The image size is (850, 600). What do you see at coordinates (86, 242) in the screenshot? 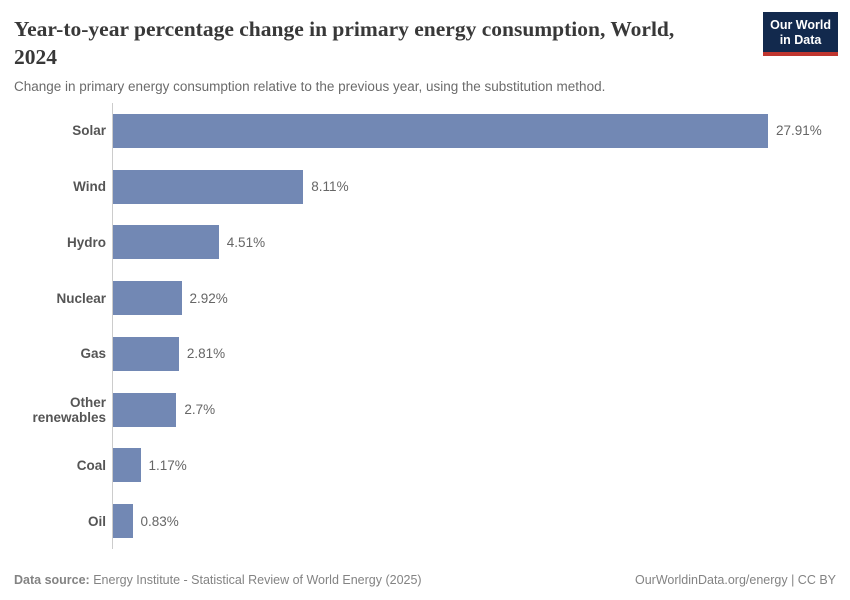
I see `category-label: Hydro` at bounding box center [86, 242].